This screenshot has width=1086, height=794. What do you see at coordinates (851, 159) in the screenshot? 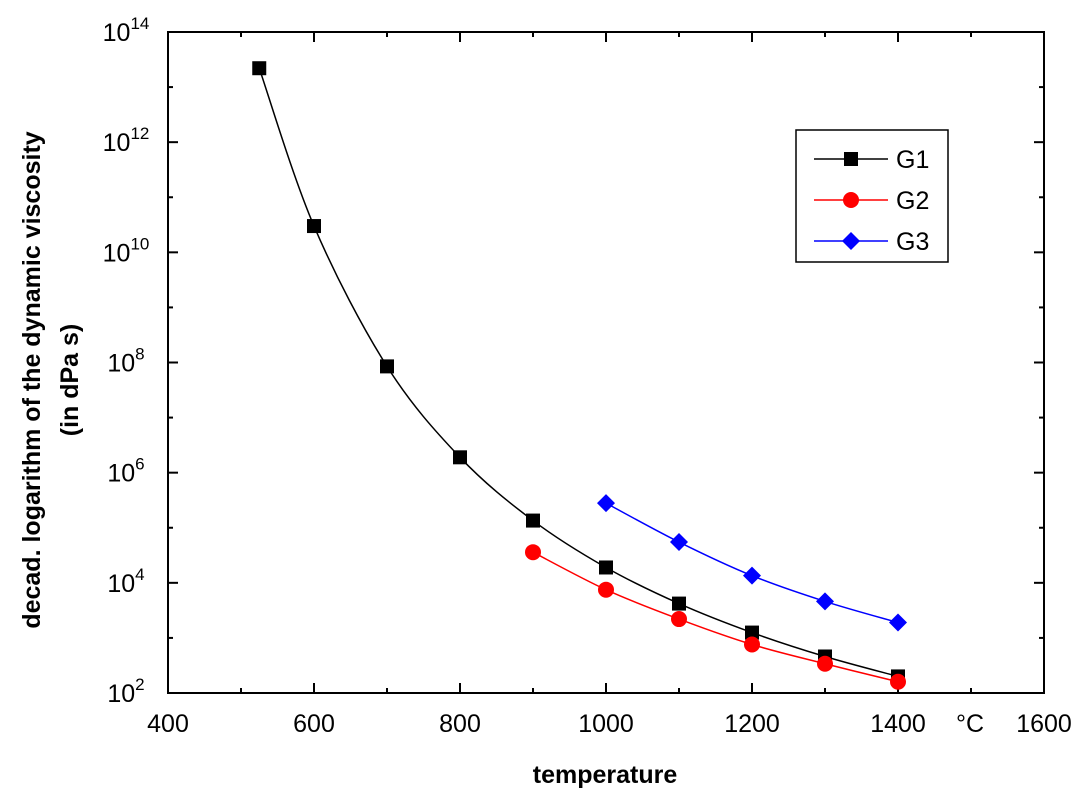
I see `legend-marker-g1` at bounding box center [851, 159].